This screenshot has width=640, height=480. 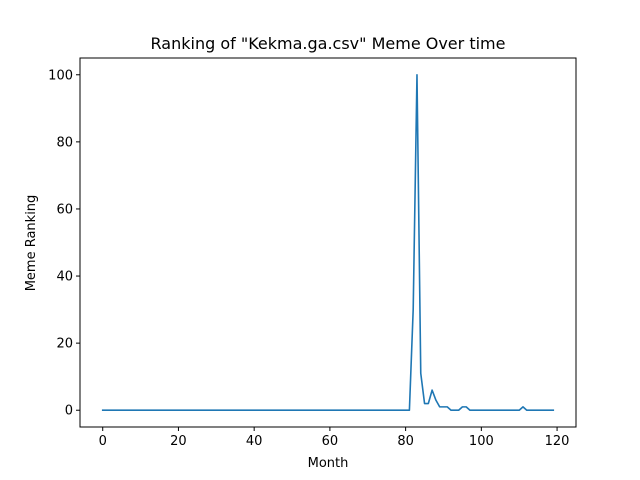 What do you see at coordinates (328, 43) in the screenshot?
I see `chart-title: Ranking of "Kekma.ga.csv" Meme Over time` at bounding box center [328, 43].